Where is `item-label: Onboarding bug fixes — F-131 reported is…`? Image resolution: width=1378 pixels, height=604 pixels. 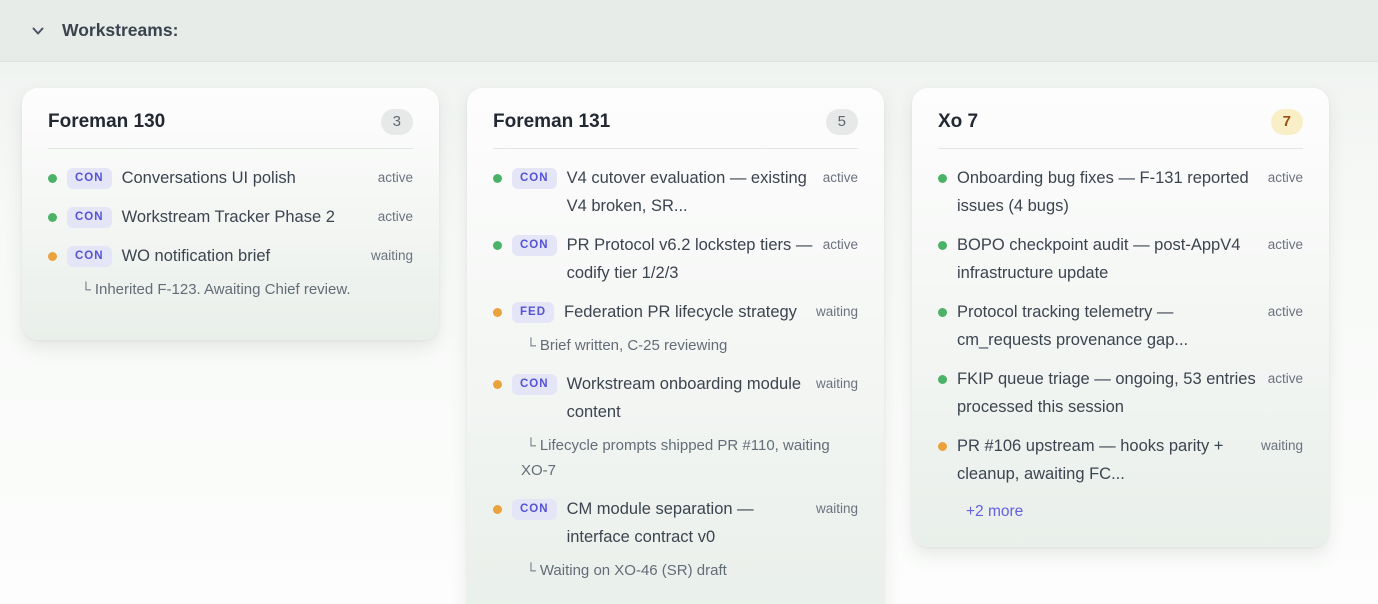 item-label: Onboarding bug fixes — F-131 reported is… is located at coordinates (1103, 192).